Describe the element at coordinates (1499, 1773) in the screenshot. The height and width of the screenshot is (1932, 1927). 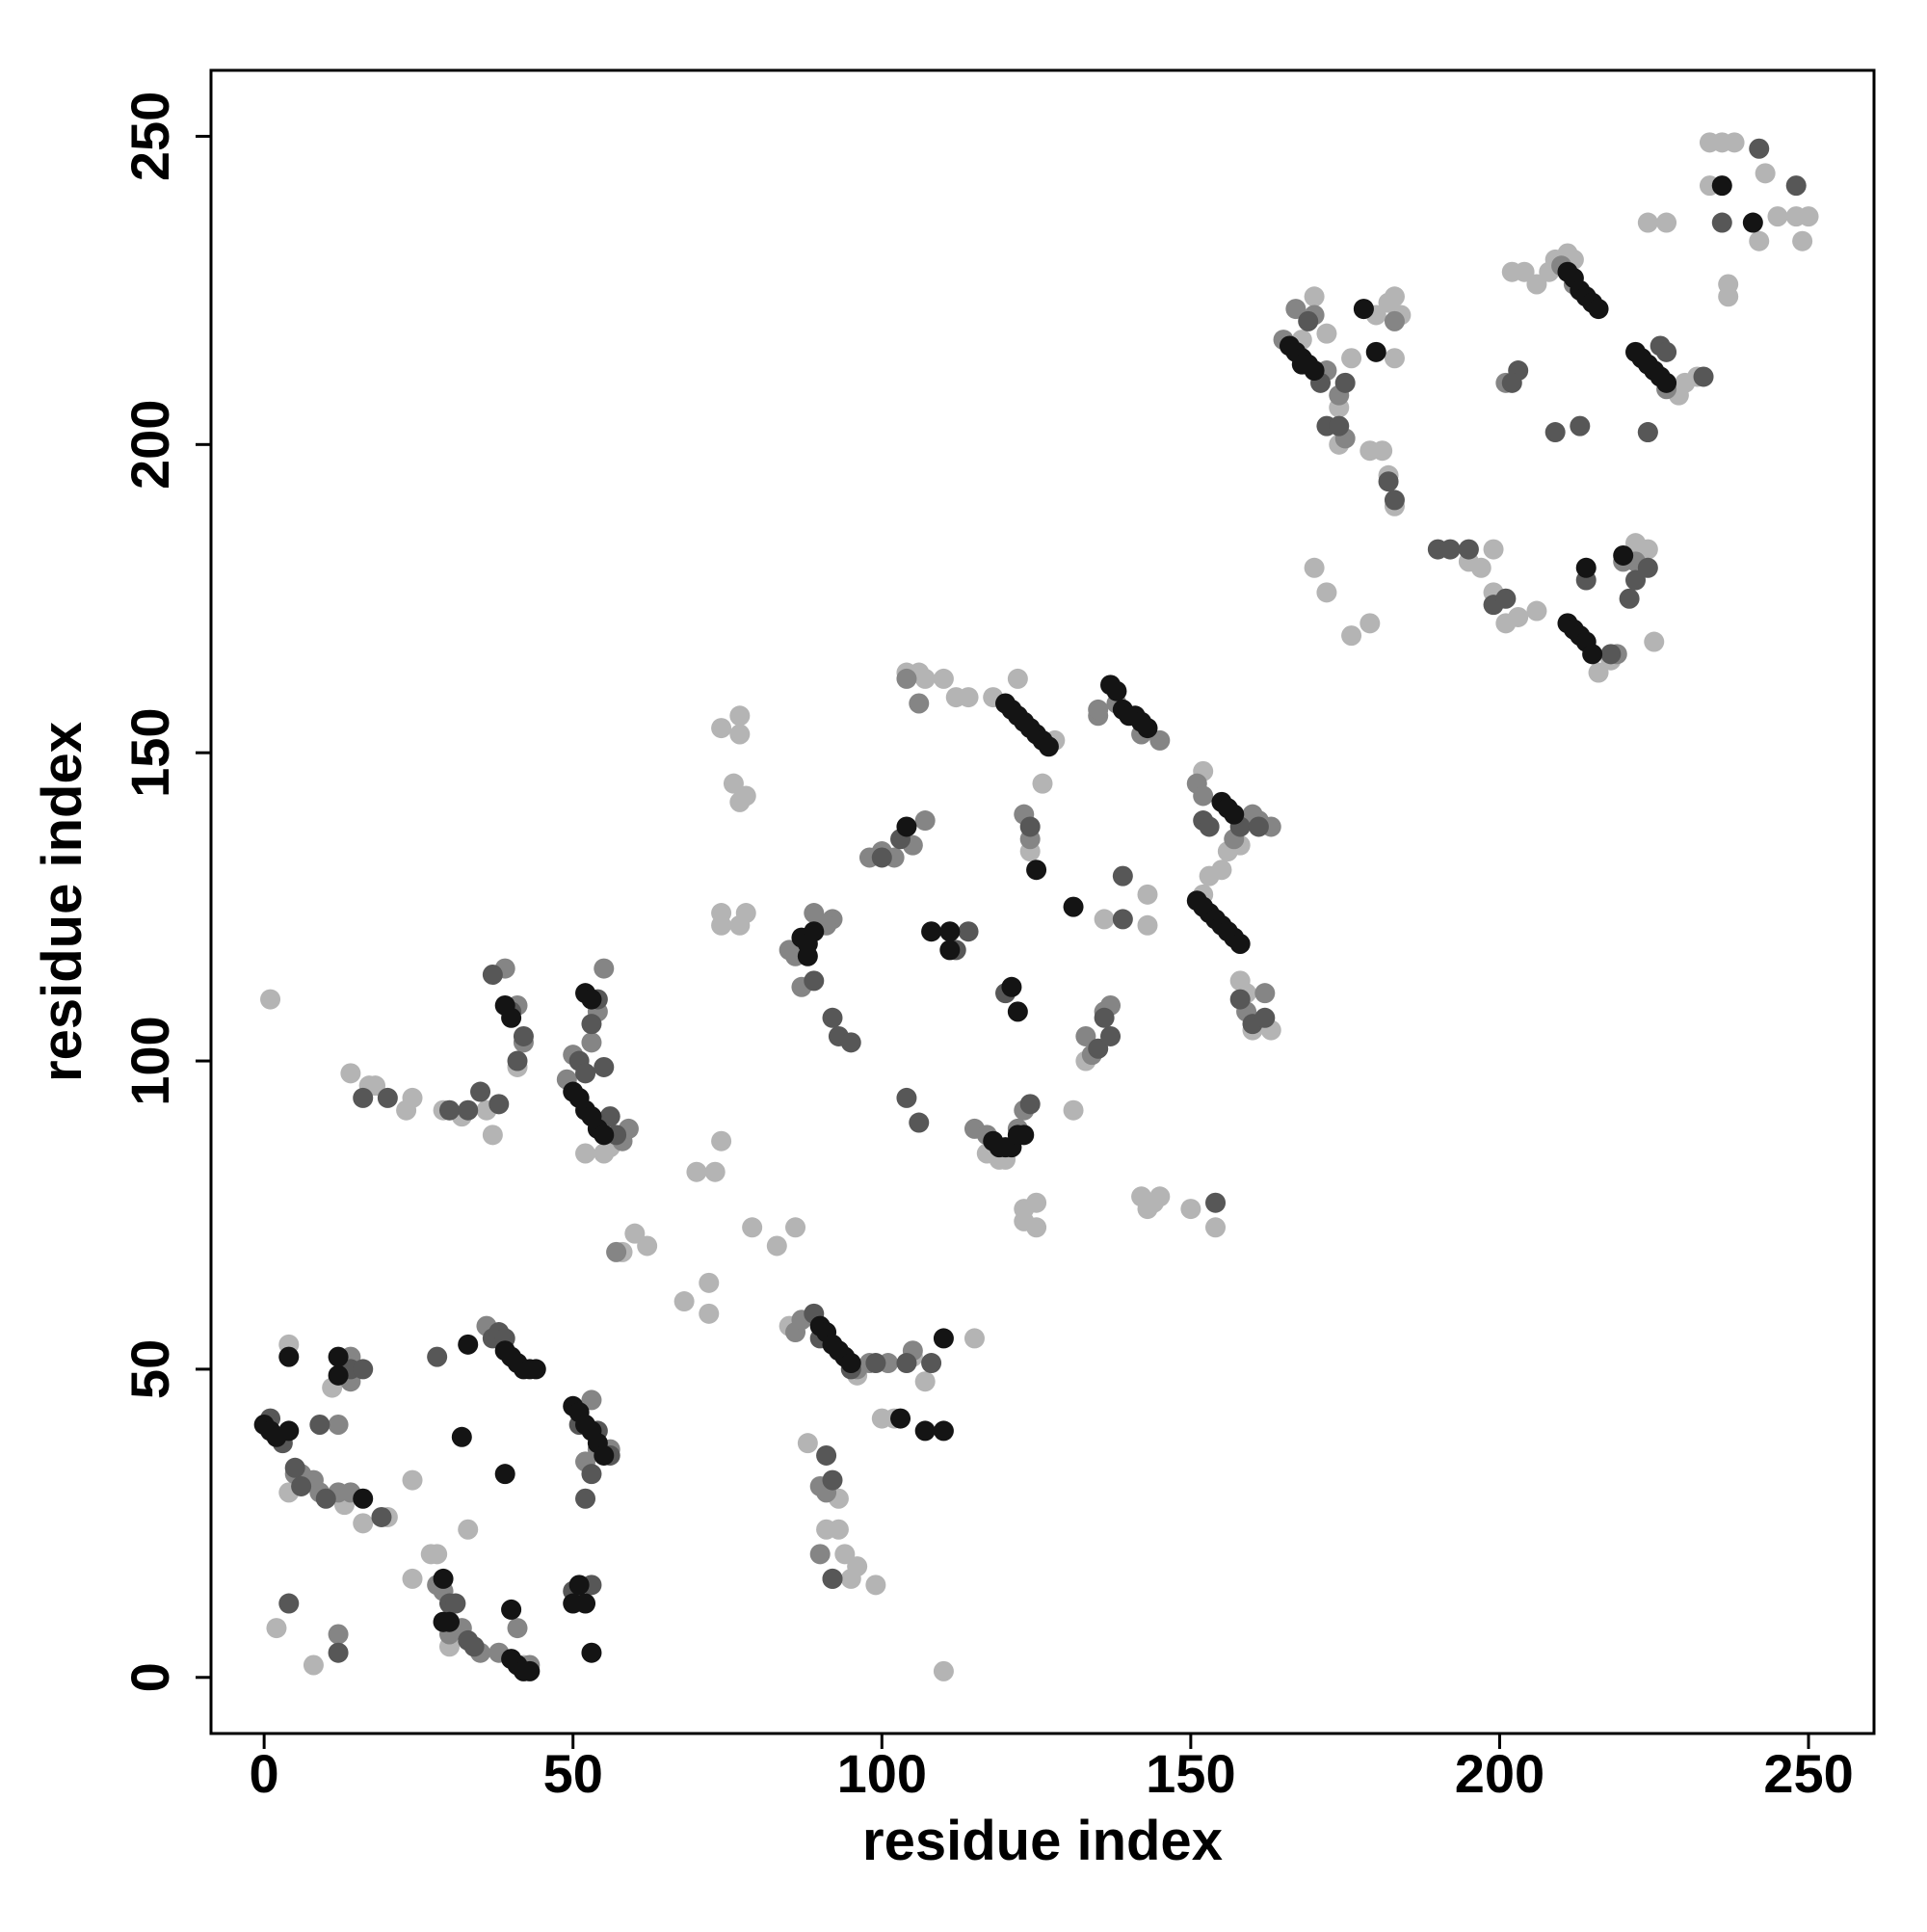
I see `x-tick-label: 200` at that location.